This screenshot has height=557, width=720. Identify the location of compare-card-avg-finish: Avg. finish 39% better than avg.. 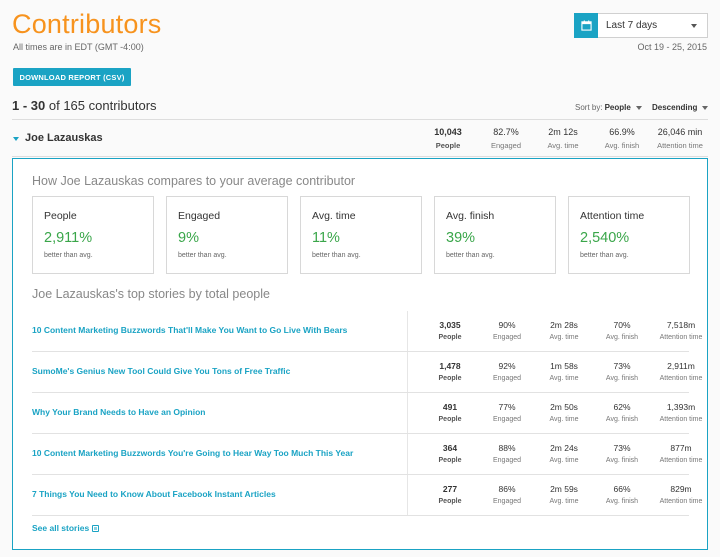
(495, 235).